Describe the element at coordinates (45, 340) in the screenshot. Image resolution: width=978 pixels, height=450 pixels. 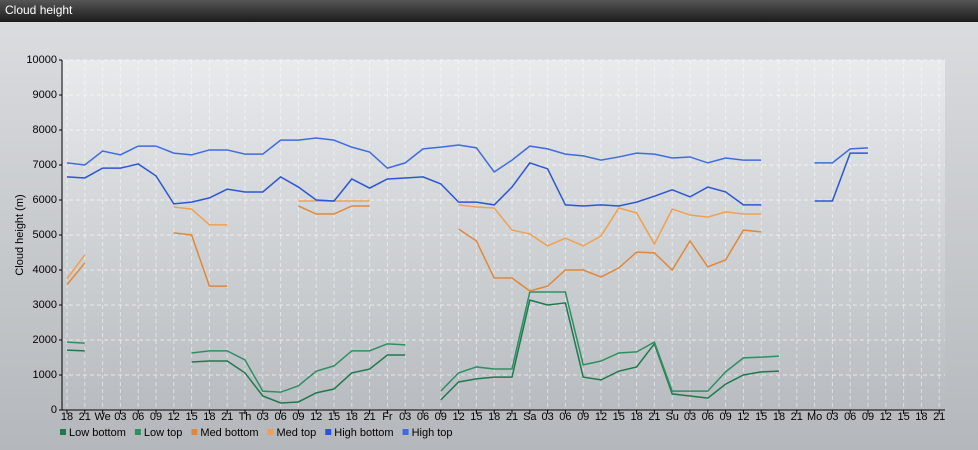
I see `y-tick-label: 2000` at that location.